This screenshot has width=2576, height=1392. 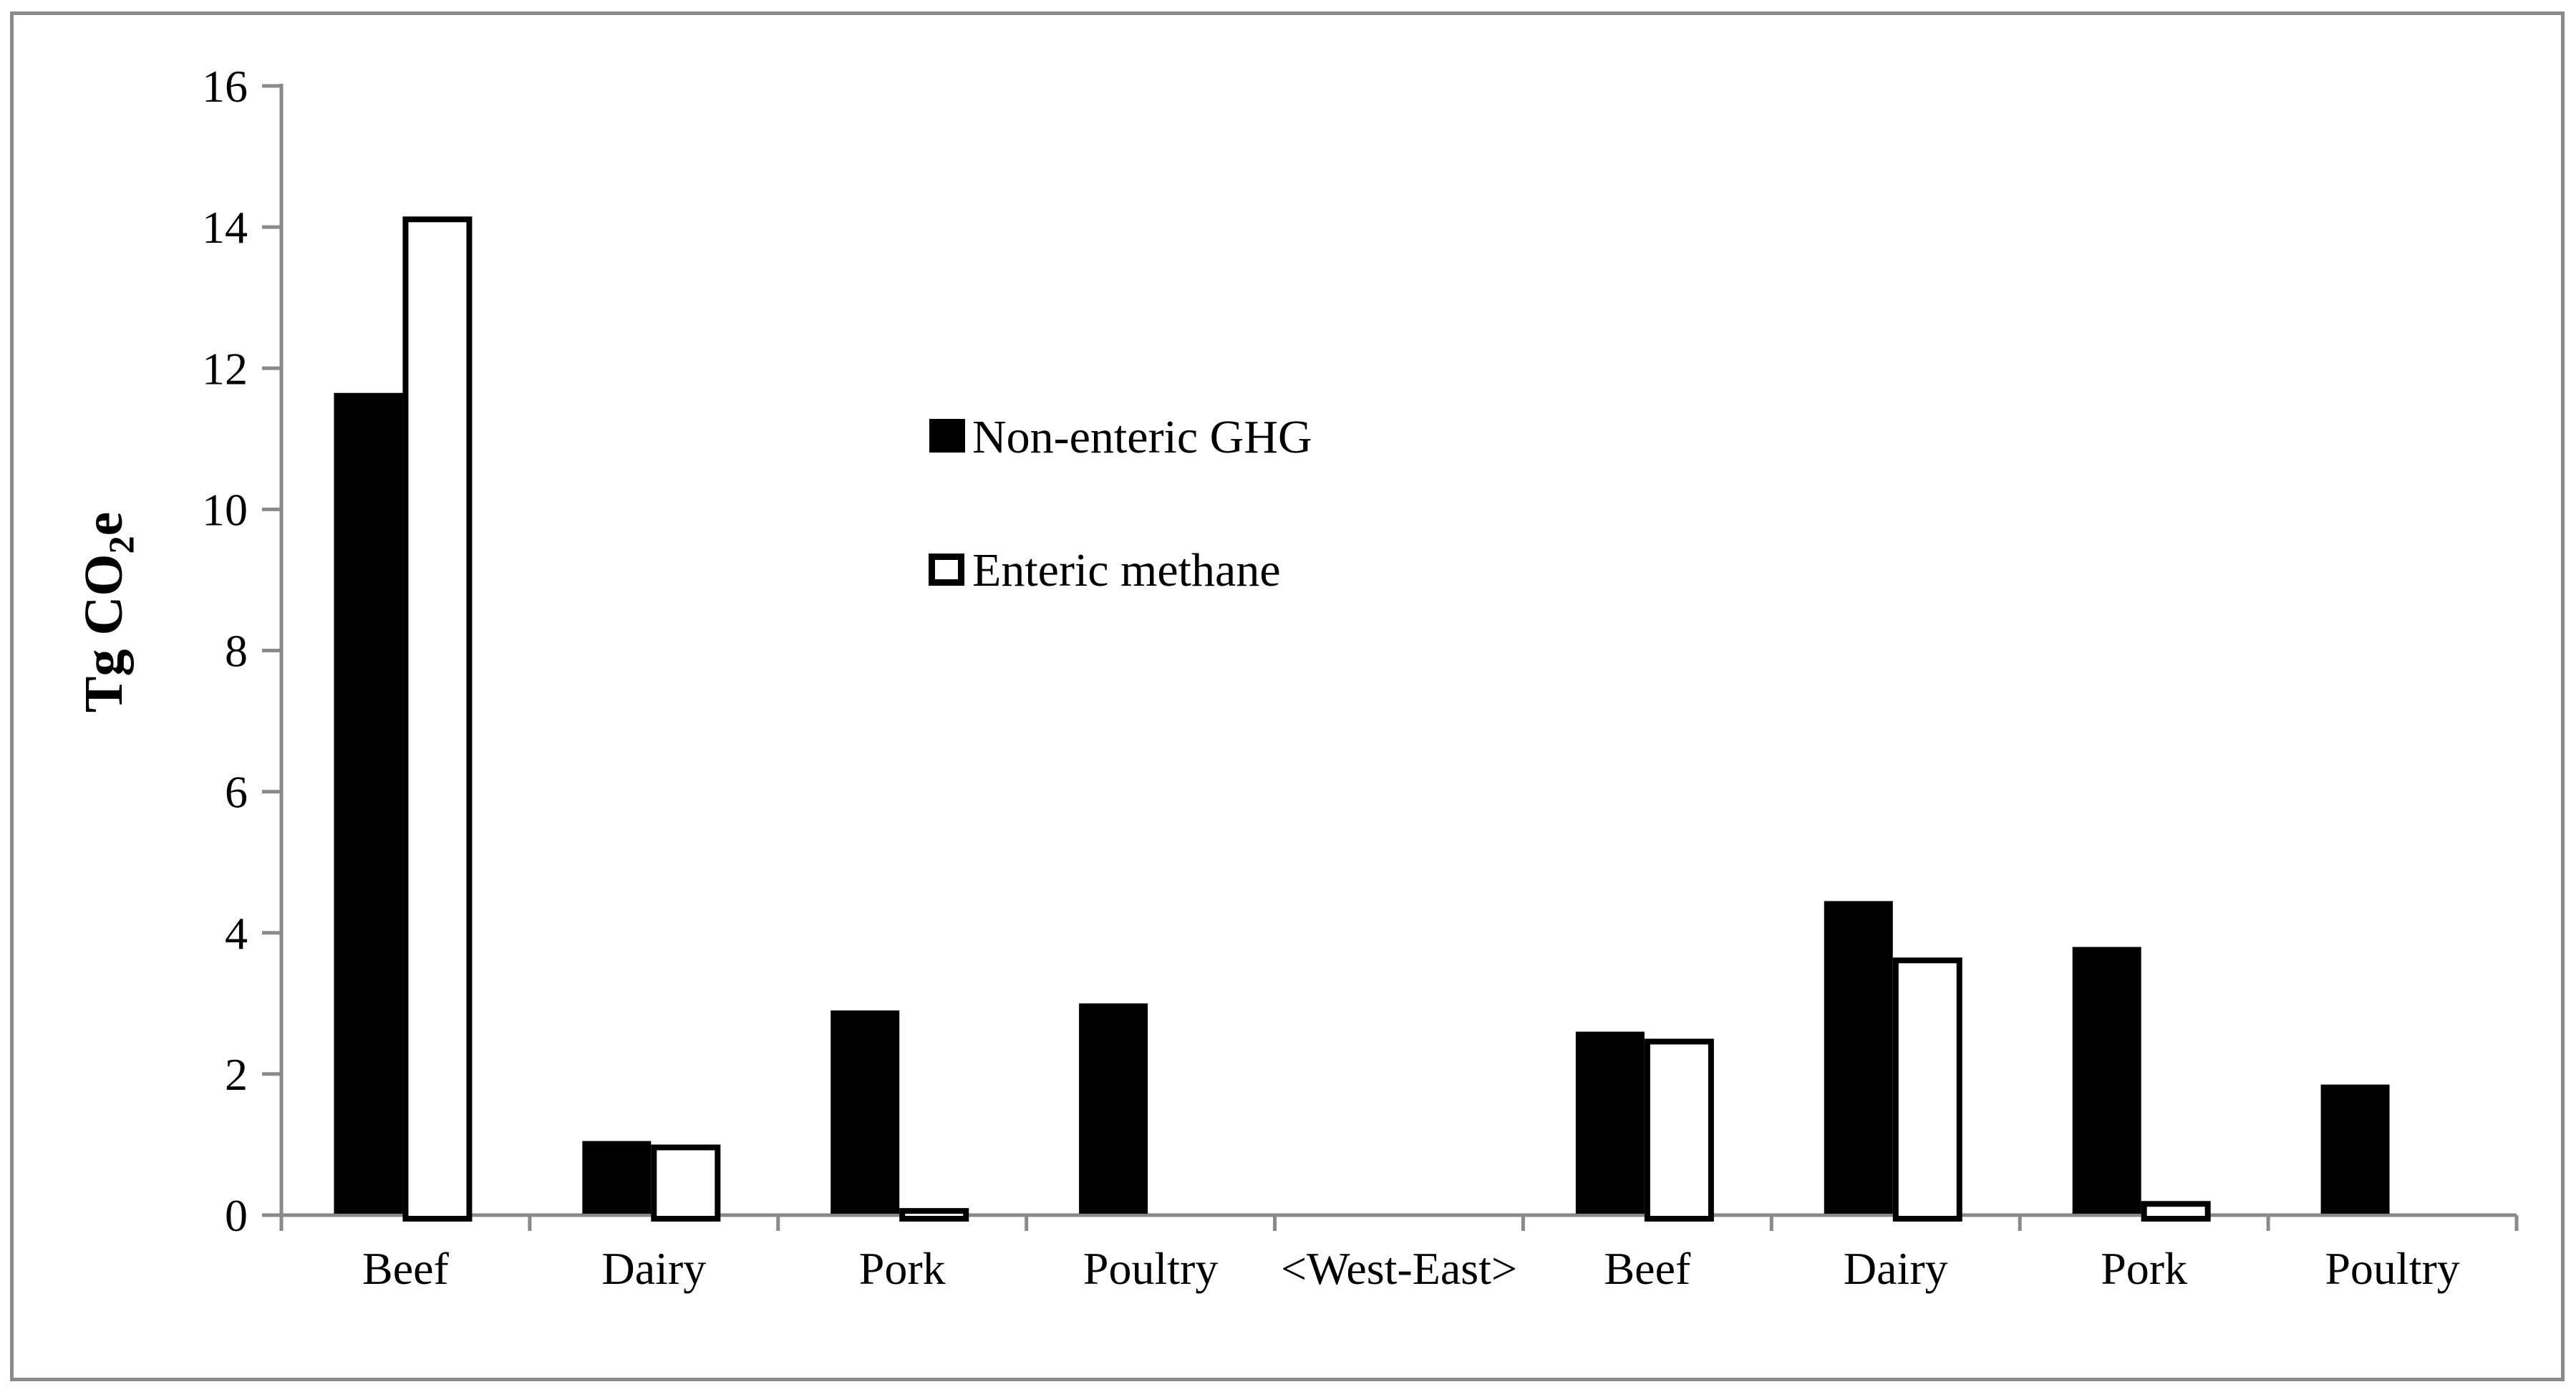 What do you see at coordinates (237, 933) in the screenshot?
I see `y-tick-label-4: 4` at bounding box center [237, 933].